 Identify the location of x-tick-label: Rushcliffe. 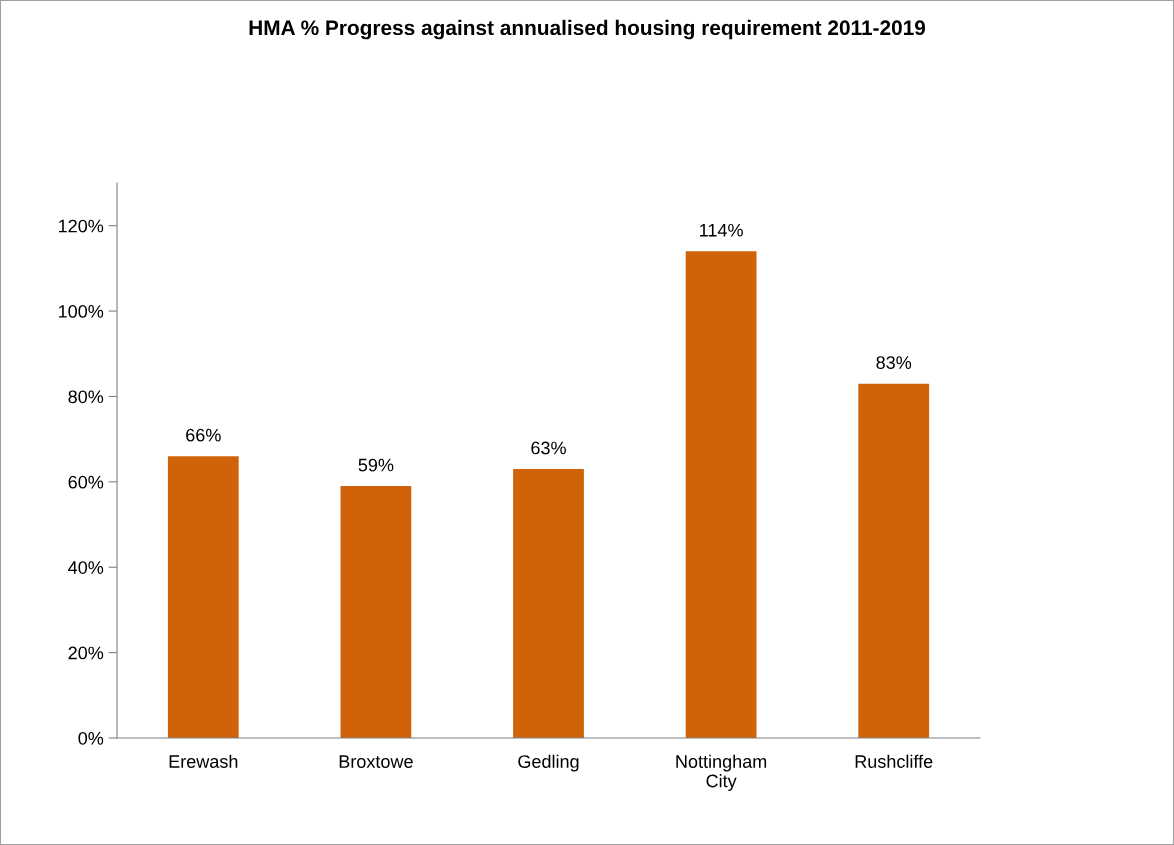
(894, 761).